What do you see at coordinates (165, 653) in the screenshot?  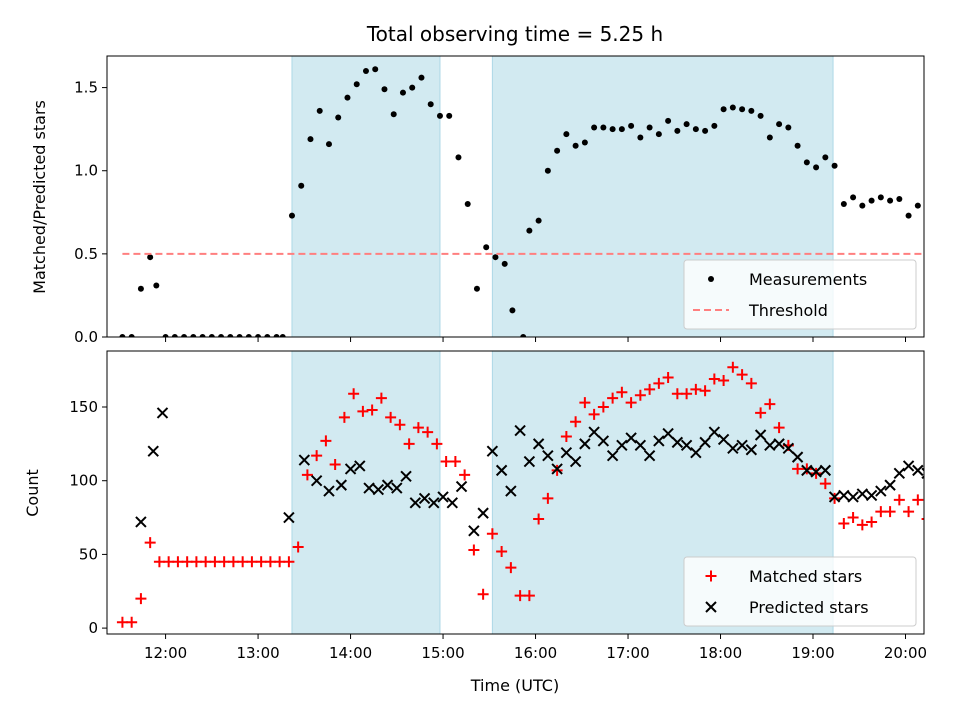 I see `x-tick-label: 12:00` at bounding box center [165, 653].